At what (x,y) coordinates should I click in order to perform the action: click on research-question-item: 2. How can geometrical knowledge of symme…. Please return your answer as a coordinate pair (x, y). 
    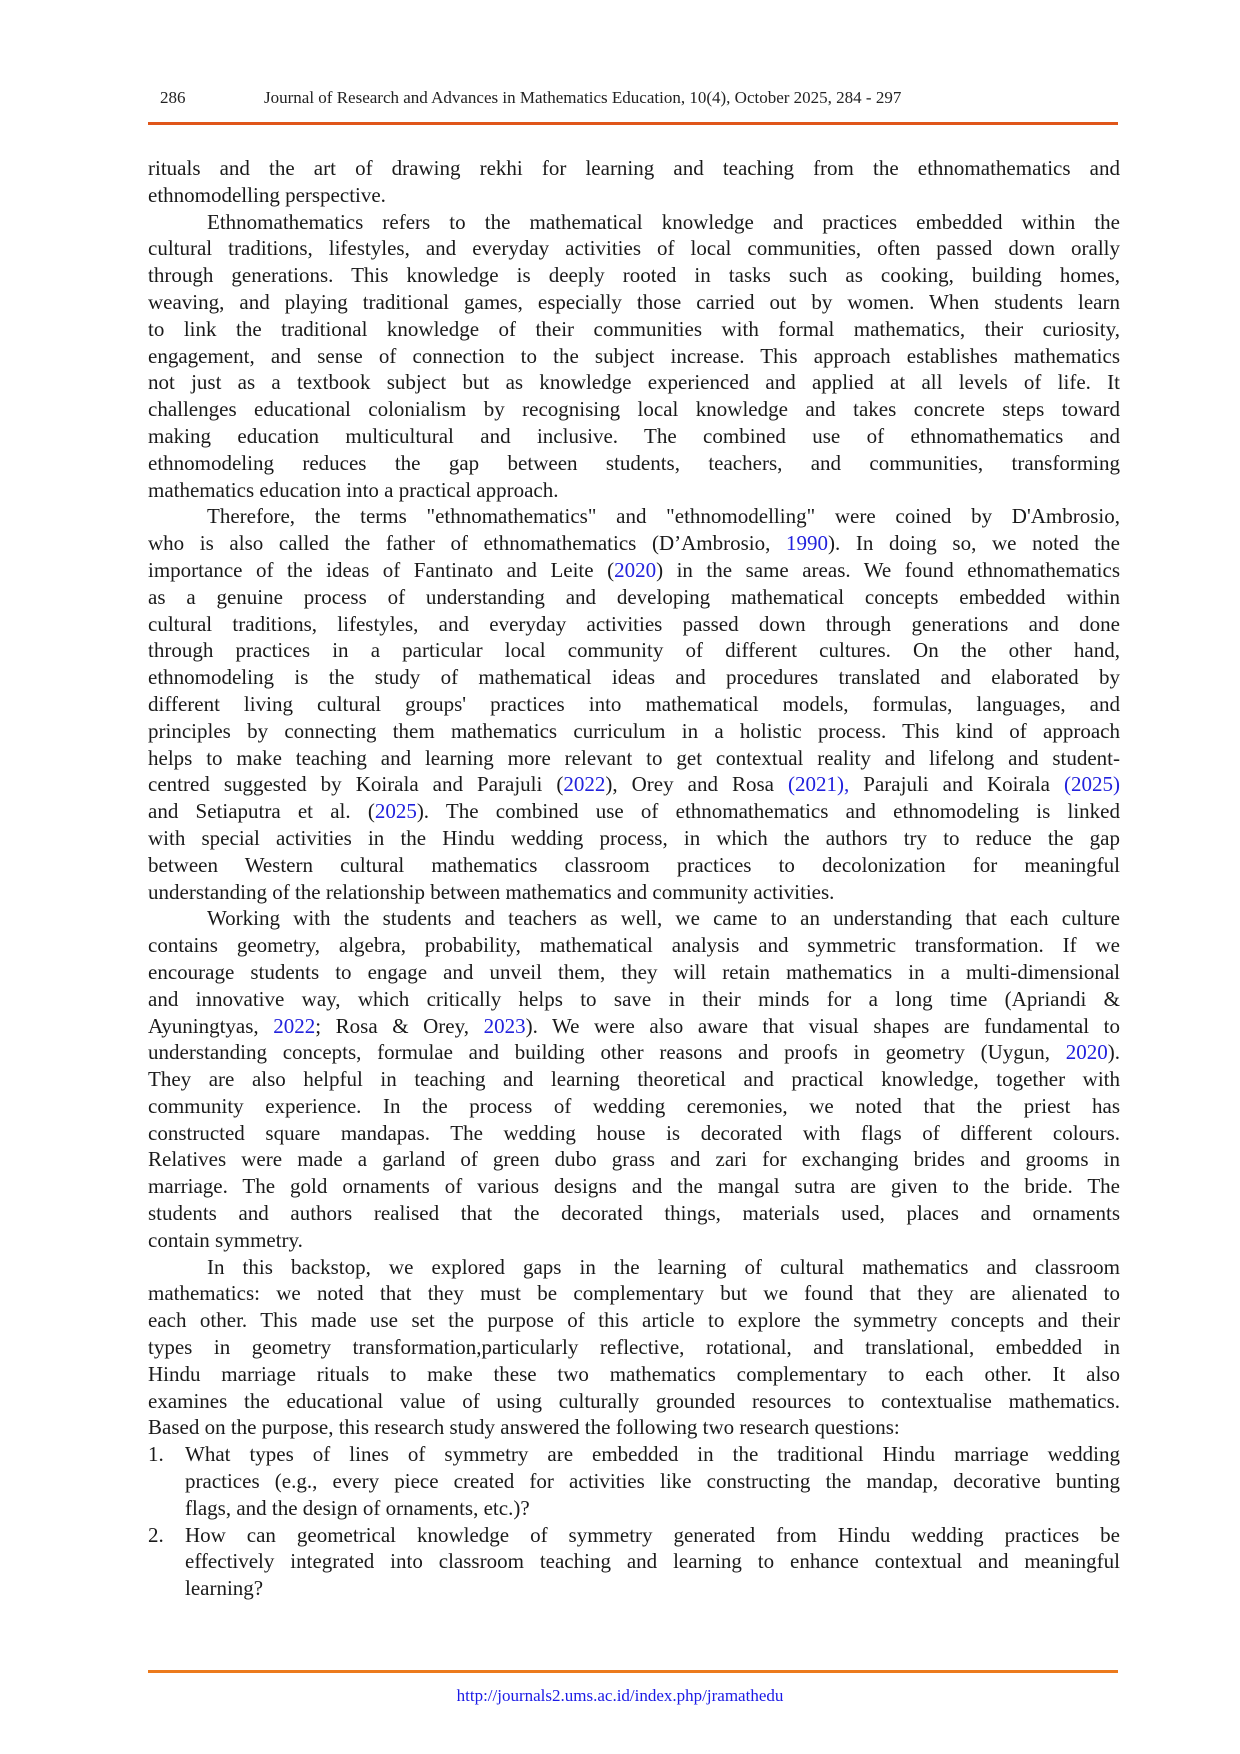
    Looking at the image, I should click on (634, 1562).